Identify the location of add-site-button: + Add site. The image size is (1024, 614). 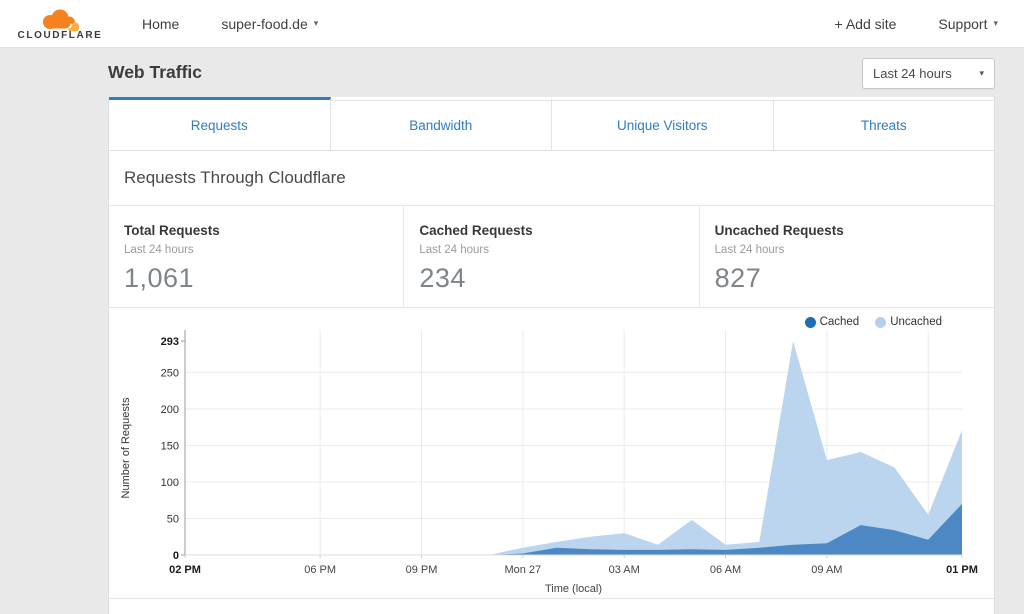
(865, 23).